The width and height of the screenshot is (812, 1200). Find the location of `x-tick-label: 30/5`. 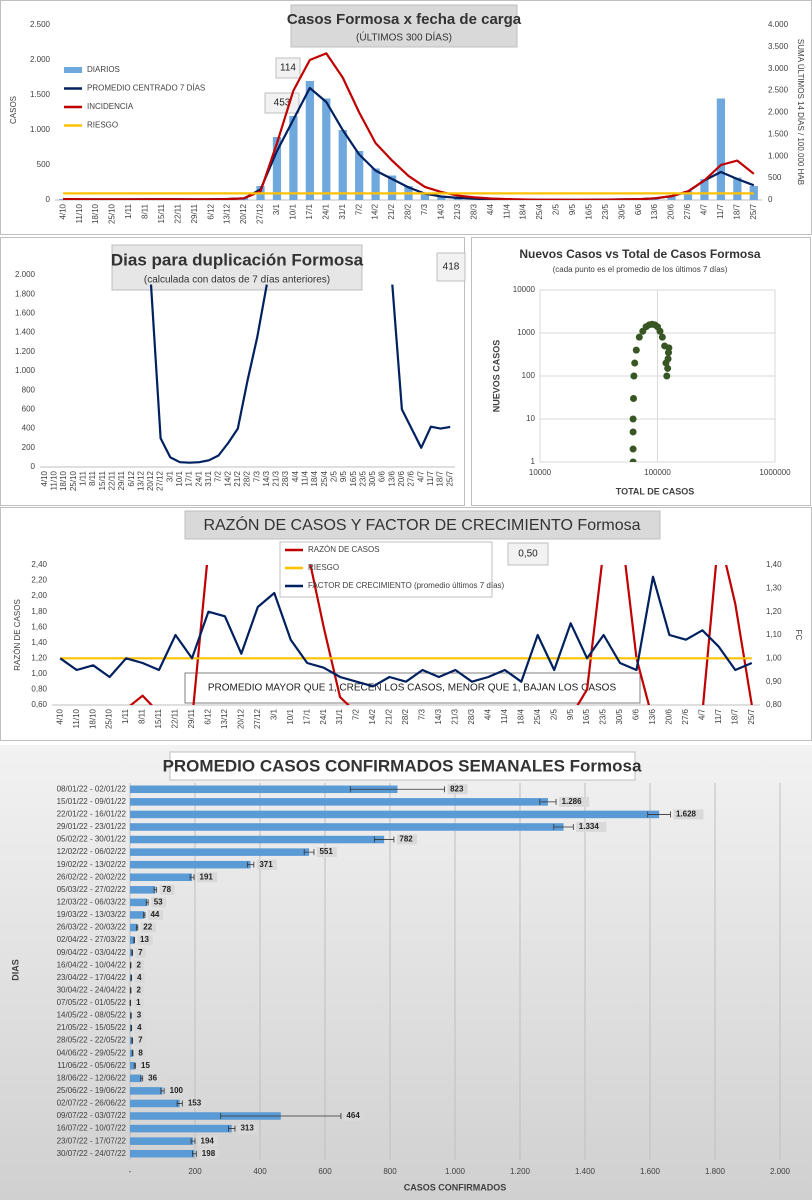

x-tick-label: 30/5 is located at coordinates (619, 716).